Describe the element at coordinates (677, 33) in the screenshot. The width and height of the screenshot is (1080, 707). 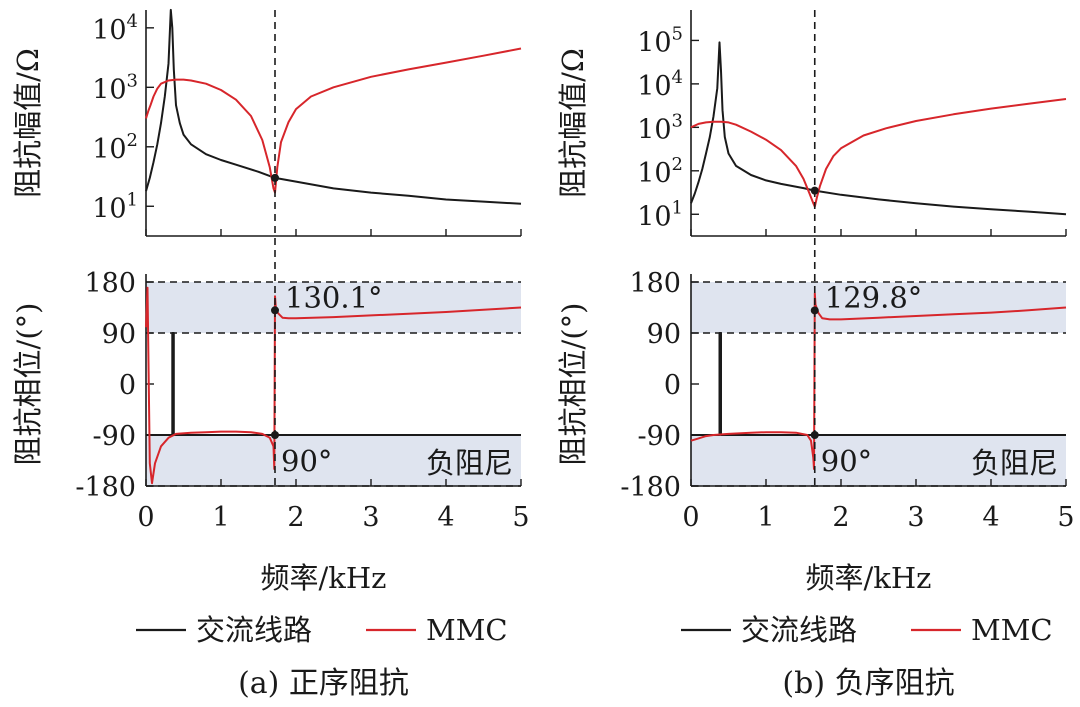
I see `mag-tick-exponent: 5` at that location.